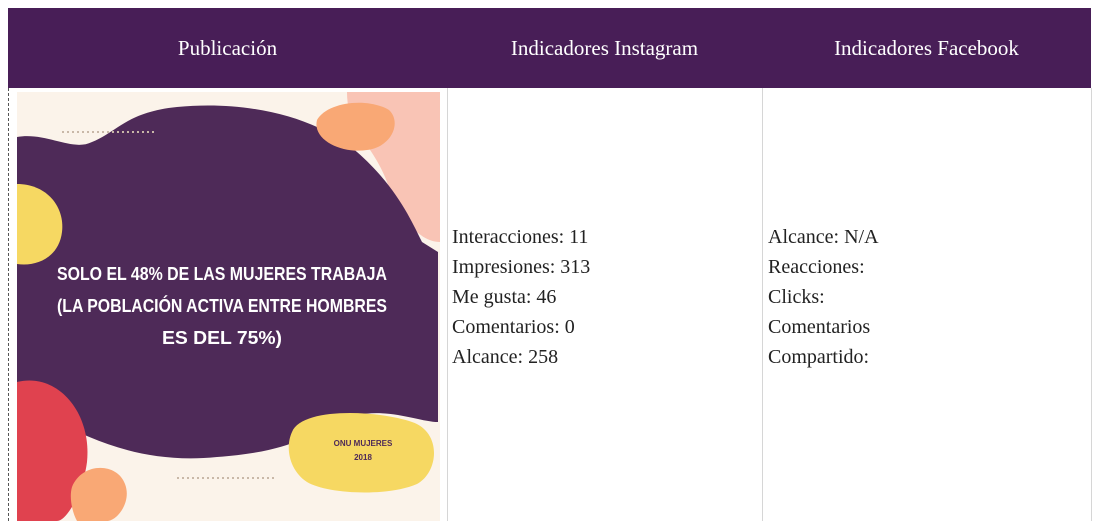  I want to click on metric: Reacciones:, so click(816, 267).